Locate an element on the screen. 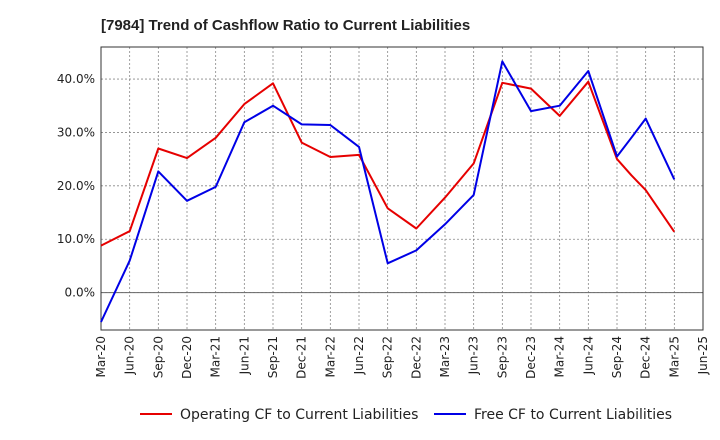 The width and height of the screenshot is (720, 440). y-tick-label: 0.0% is located at coordinates (80, 293).